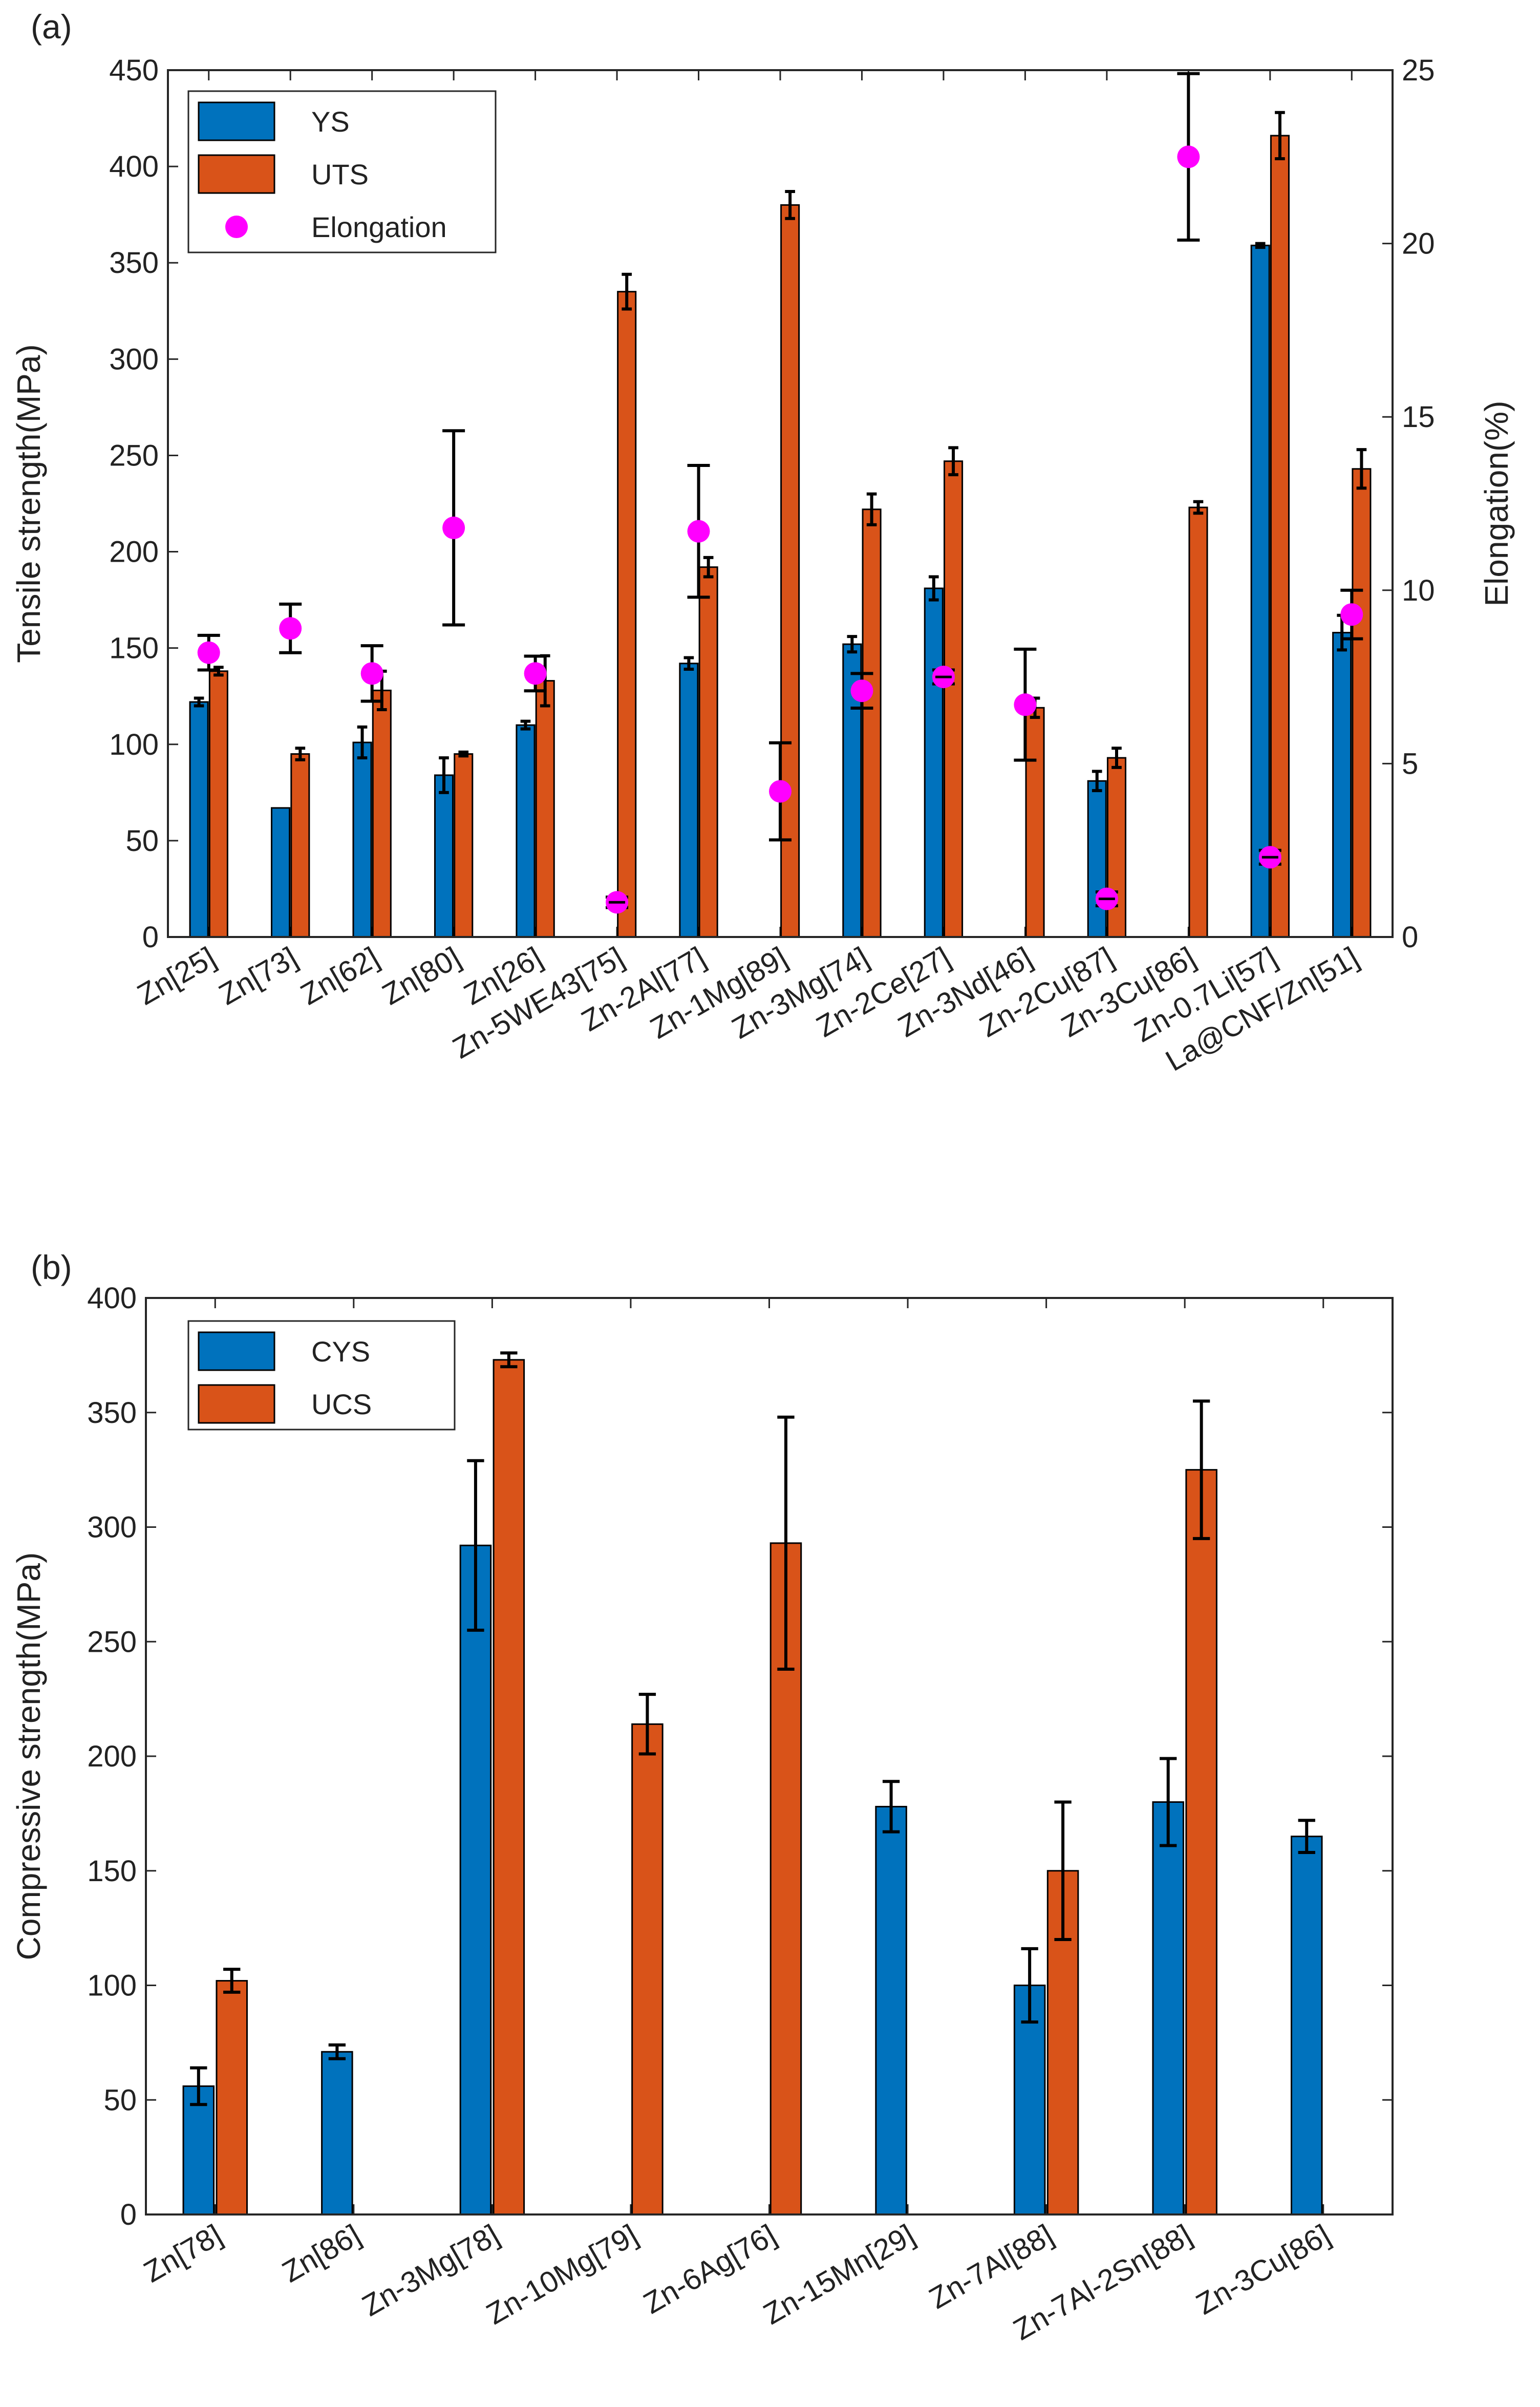 Image resolution: width=1540 pixels, height=2407 pixels. What do you see at coordinates (236, 121) in the screenshot?
I see `legend-swatch-ys` at bounding box center [236, 121].